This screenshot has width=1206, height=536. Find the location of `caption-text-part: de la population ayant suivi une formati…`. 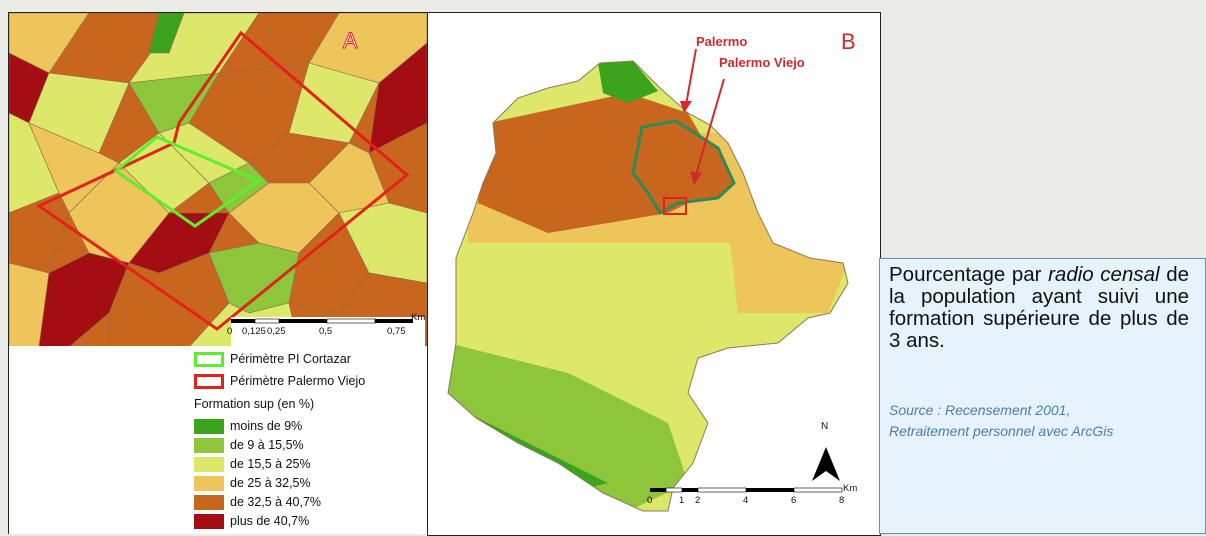

caption-text-part: de la population ayant suivi une formati… is located at coordinates (1039, 307).